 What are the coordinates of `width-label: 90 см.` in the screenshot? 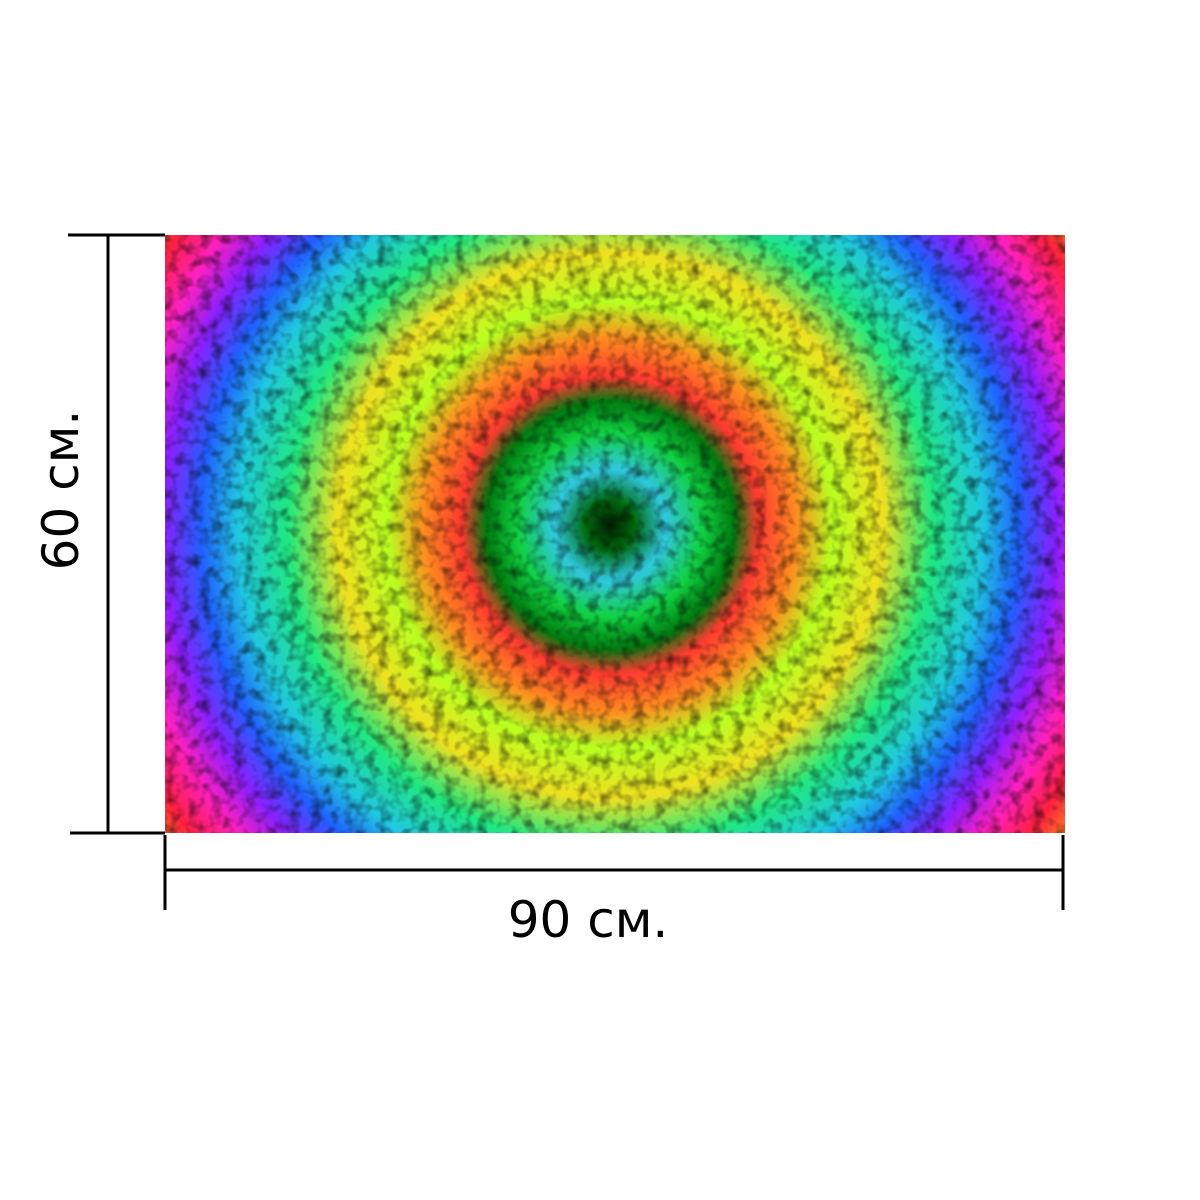 It's located at (588, 920).